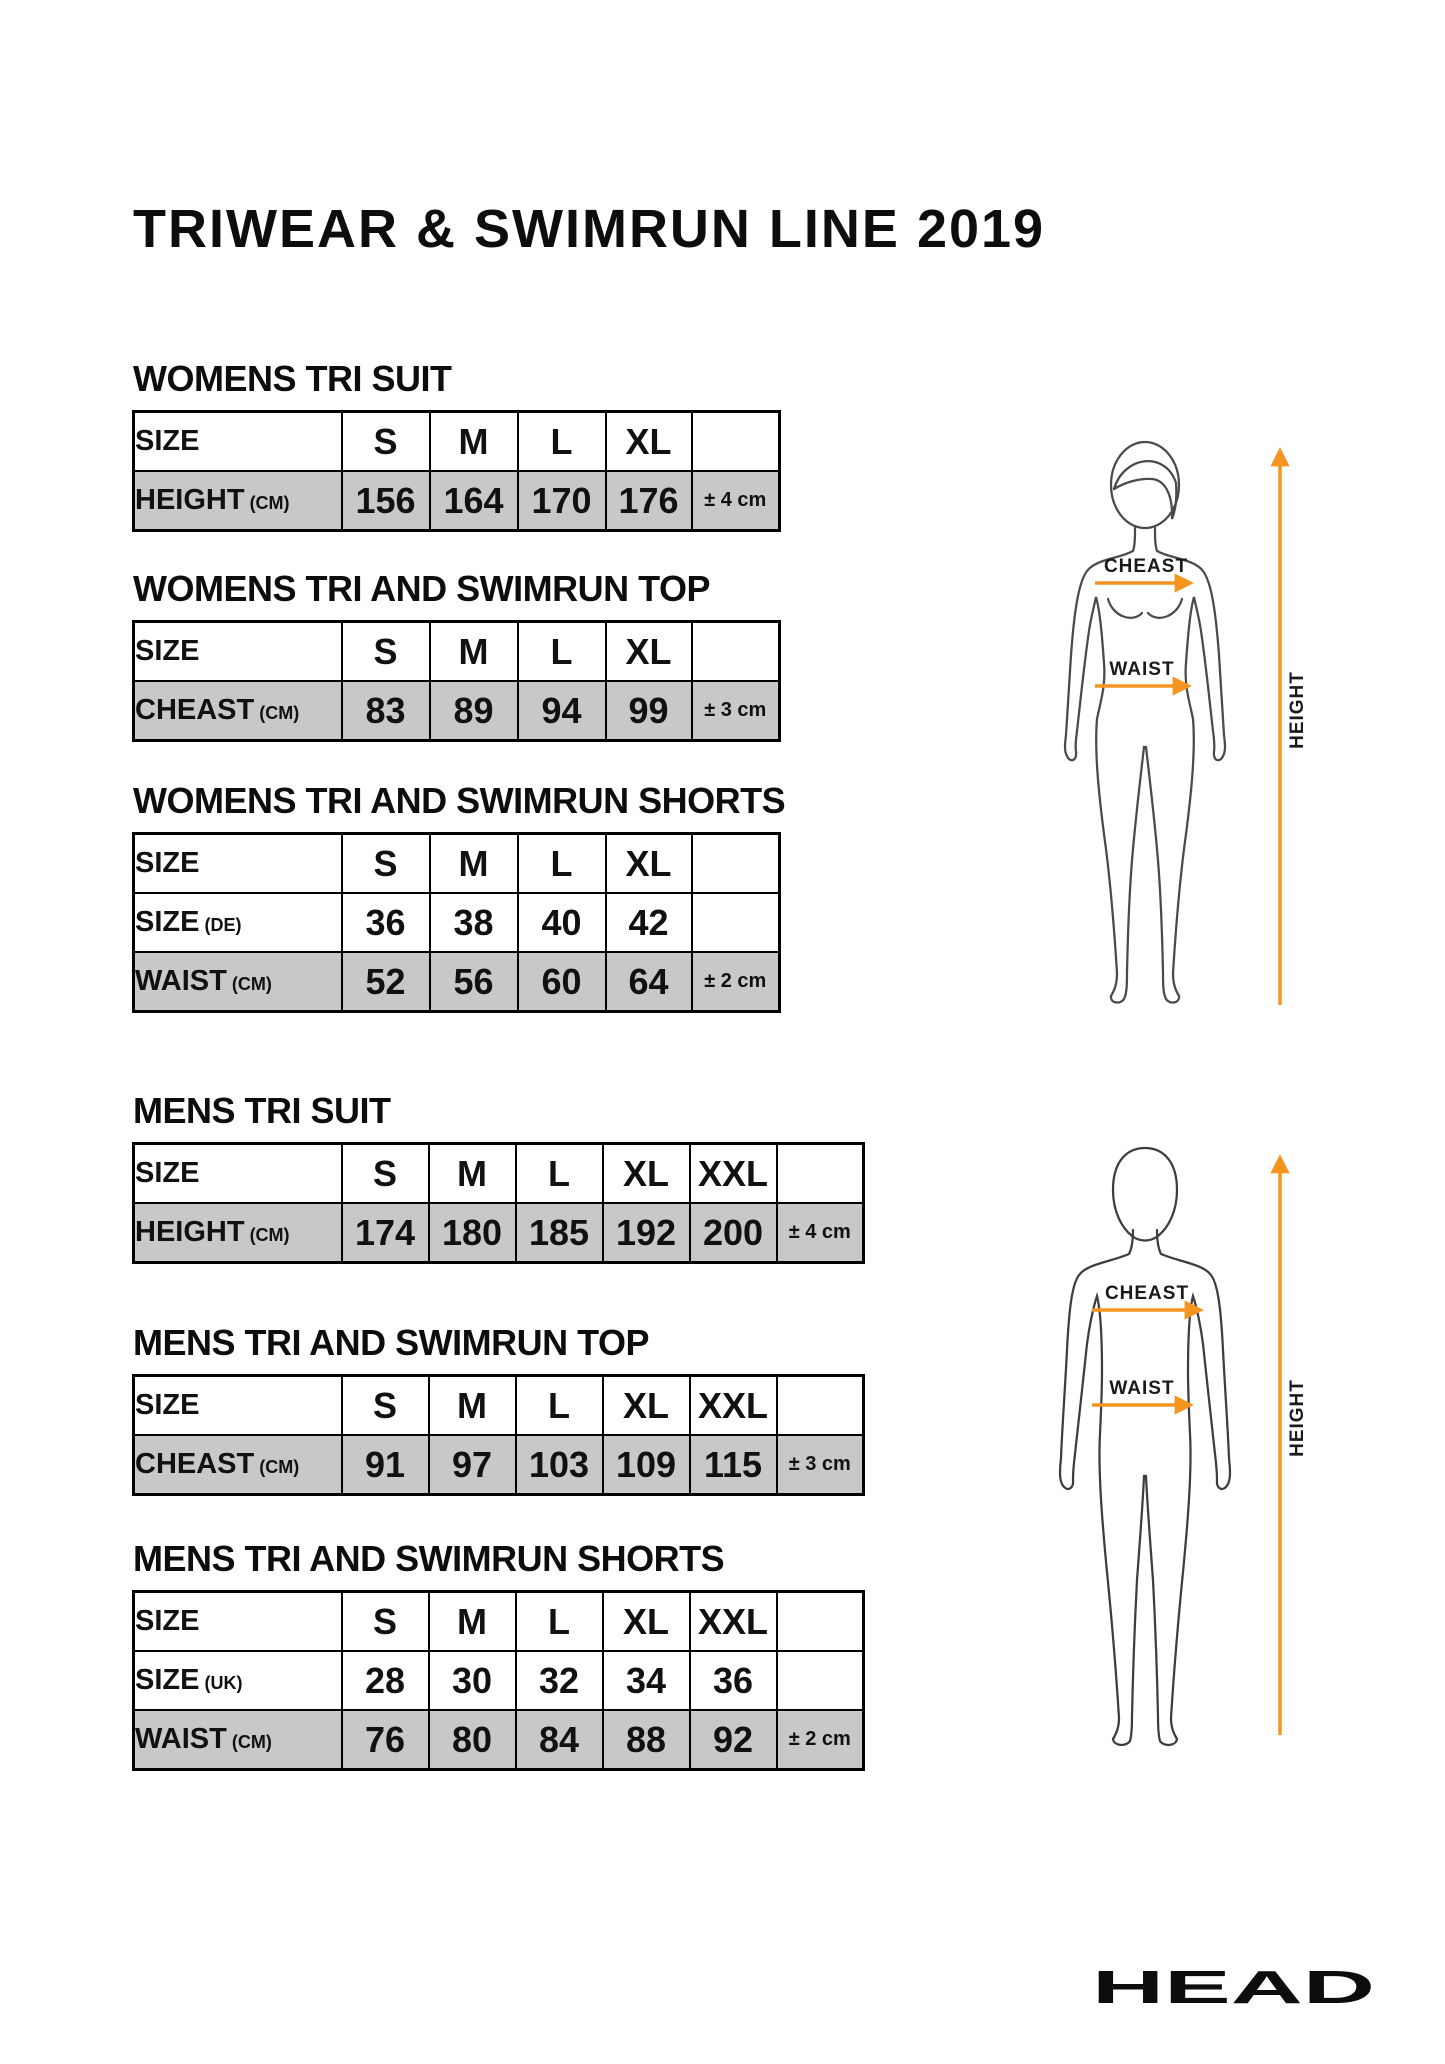 The image size is (1445, 2064). Describe the element at coordinates (561, 501) in the screenshot. I see `value-cell: 170` at that location.